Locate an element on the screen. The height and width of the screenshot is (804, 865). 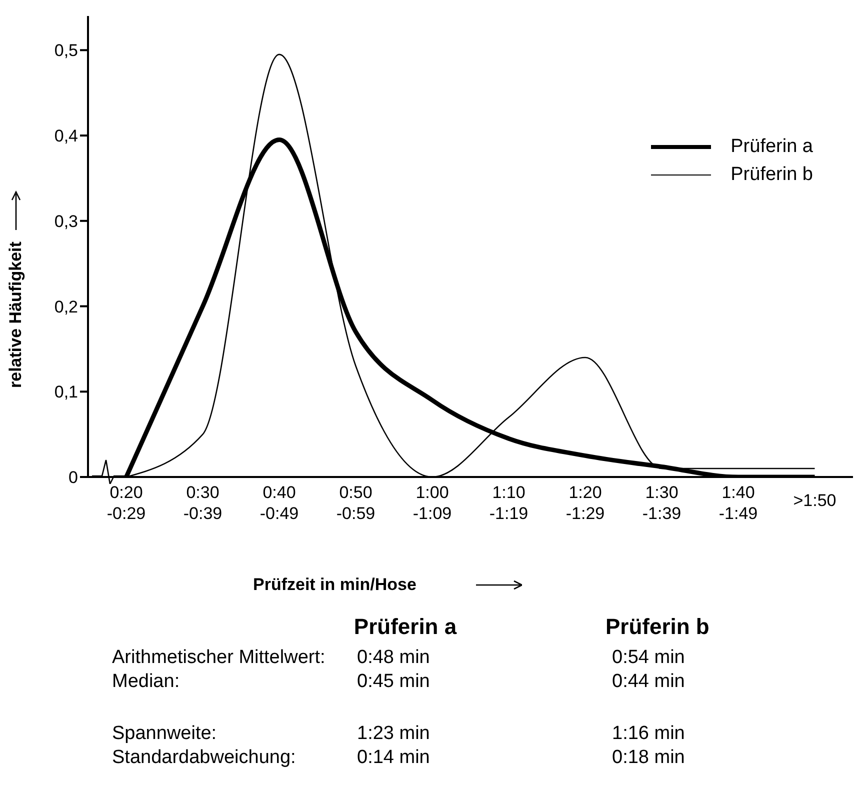
text: 0:44 min is located at coordinates (648, 681).